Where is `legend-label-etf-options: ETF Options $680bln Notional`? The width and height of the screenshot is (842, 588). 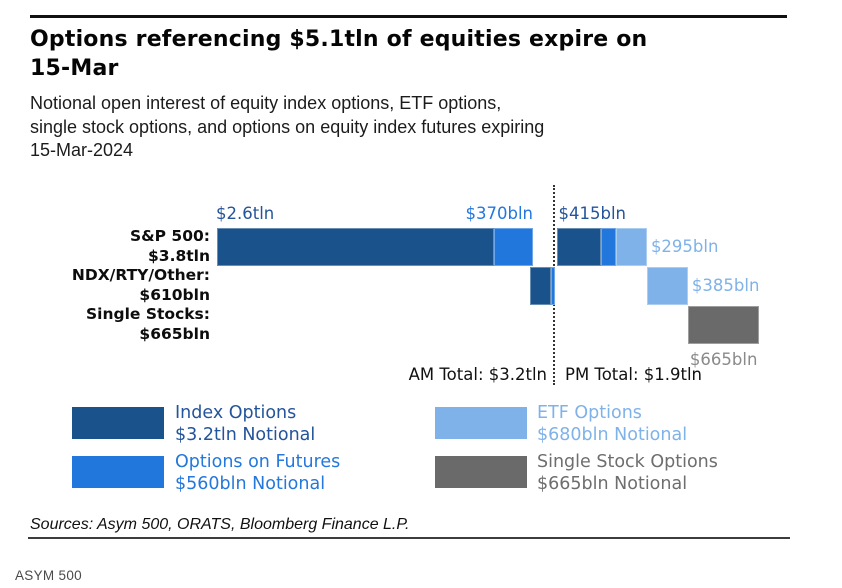
legend-label-etf-options: ETF Options $680bln Notional is located at coordinates (612, 424).